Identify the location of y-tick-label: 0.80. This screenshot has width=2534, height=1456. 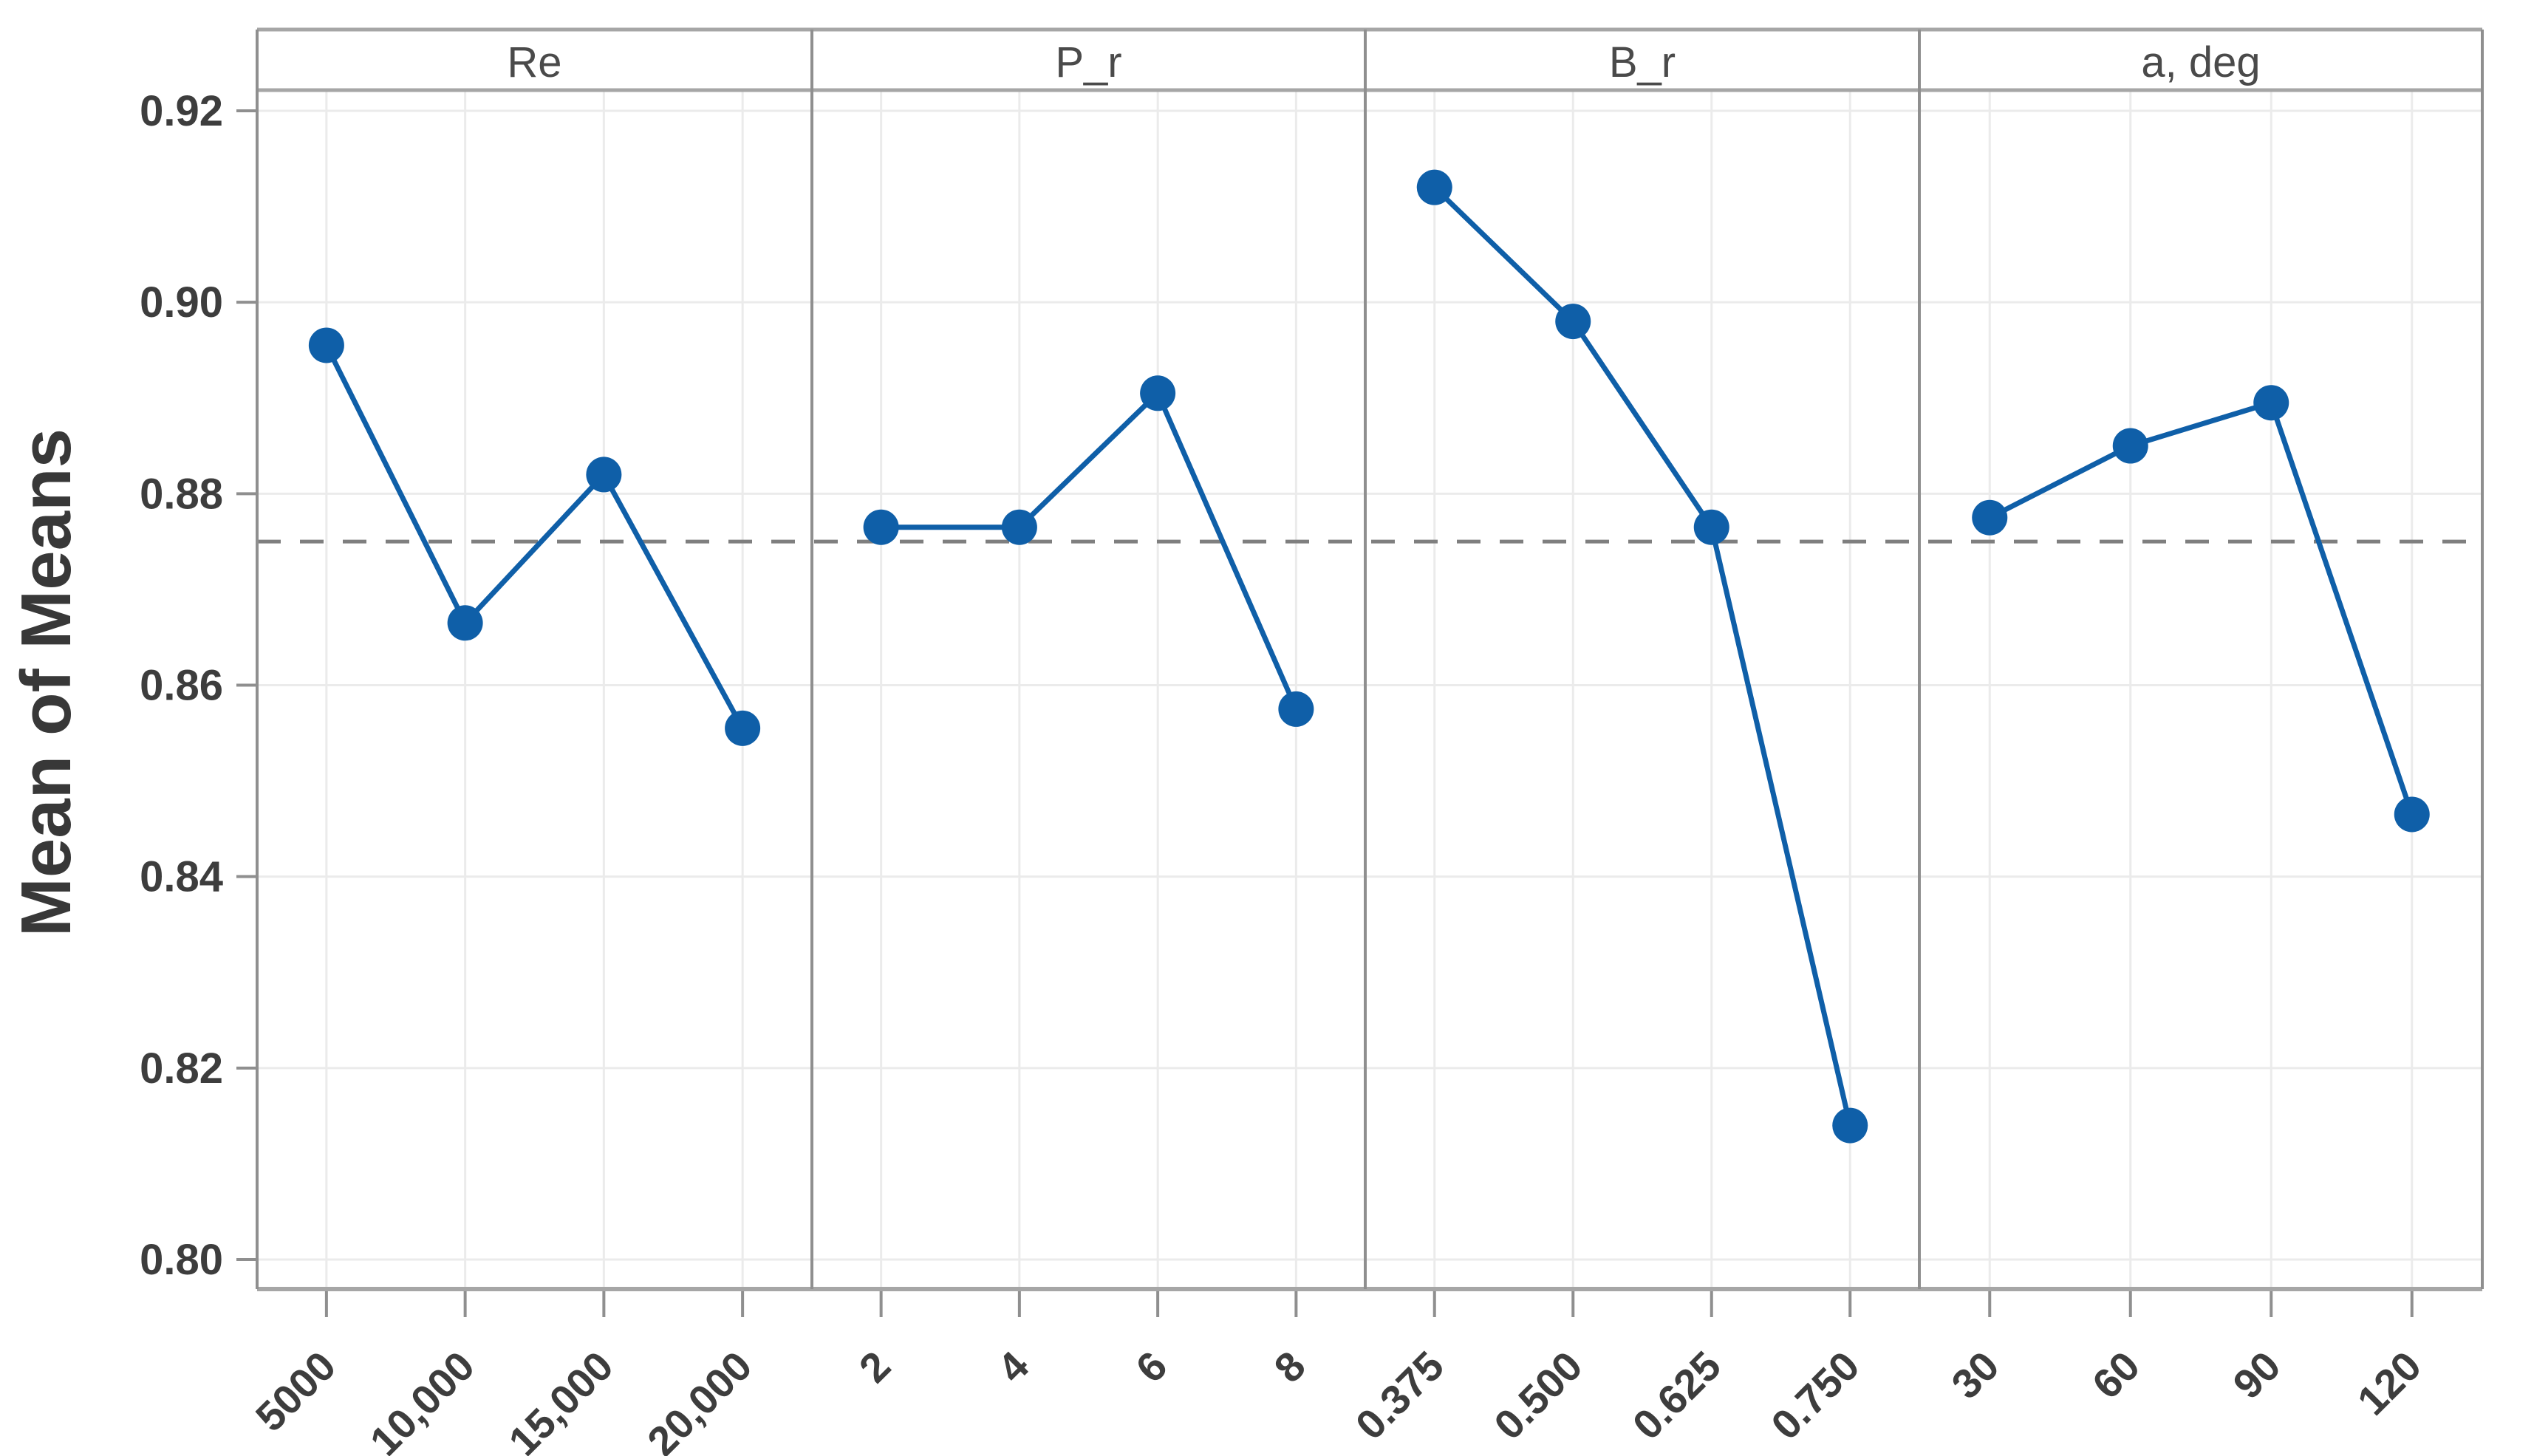
(181, 1260).